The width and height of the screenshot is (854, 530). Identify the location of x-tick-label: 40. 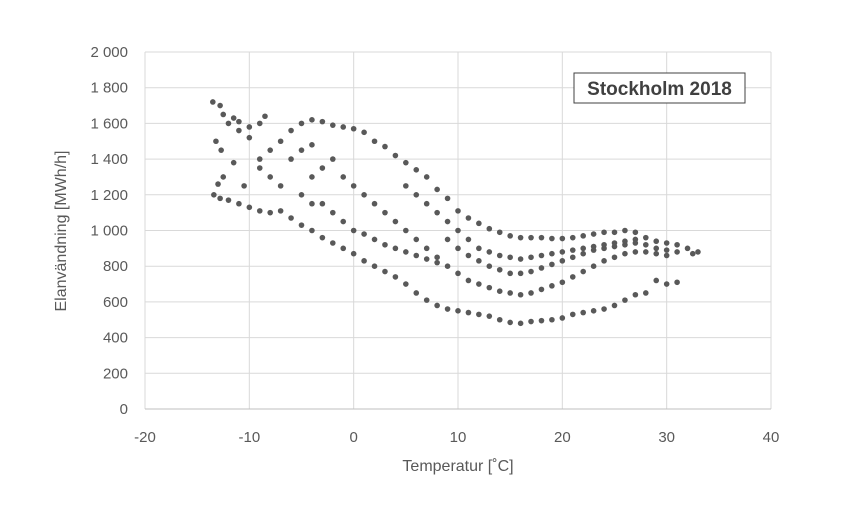
(771, 437).